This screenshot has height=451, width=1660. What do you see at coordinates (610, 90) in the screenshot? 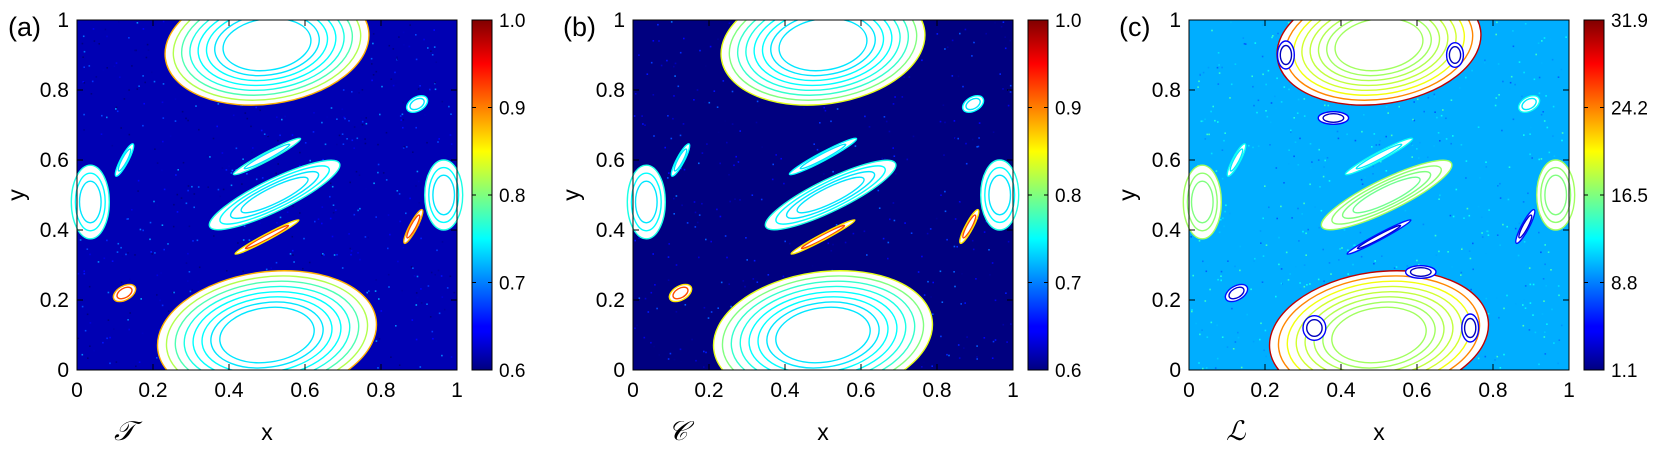
I see `y-tick-label: 0.8` at bounding box center [610, 90].